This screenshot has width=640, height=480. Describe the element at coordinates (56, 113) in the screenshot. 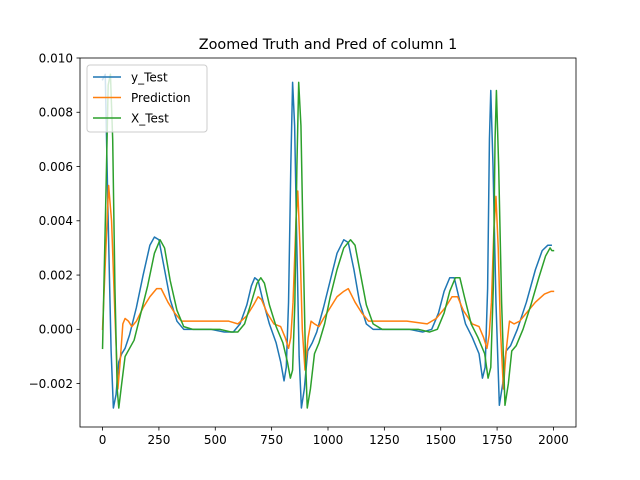

I see `y-tick-label: 0.008` at that location.